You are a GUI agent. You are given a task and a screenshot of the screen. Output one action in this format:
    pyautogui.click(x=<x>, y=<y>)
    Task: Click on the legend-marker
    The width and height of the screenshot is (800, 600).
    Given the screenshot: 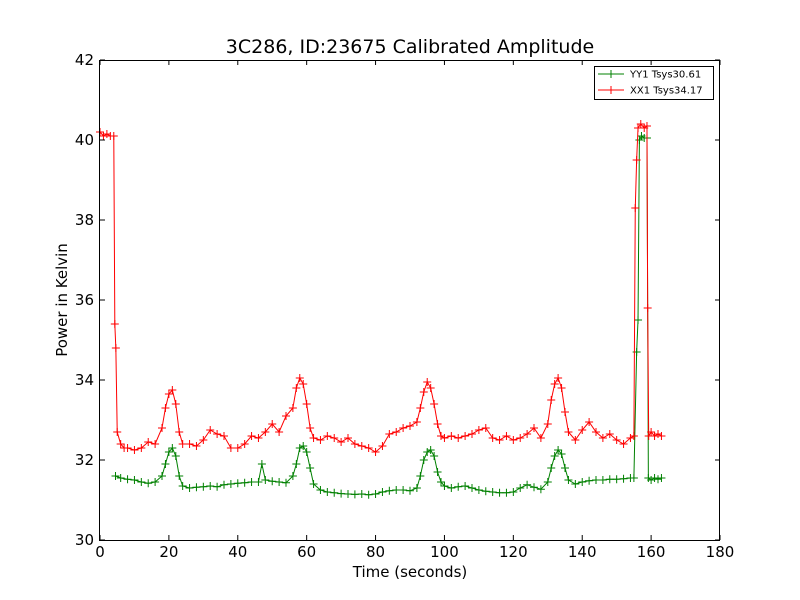 What is the action you would take?
    pyautogui.click(x=611, y=74)
    